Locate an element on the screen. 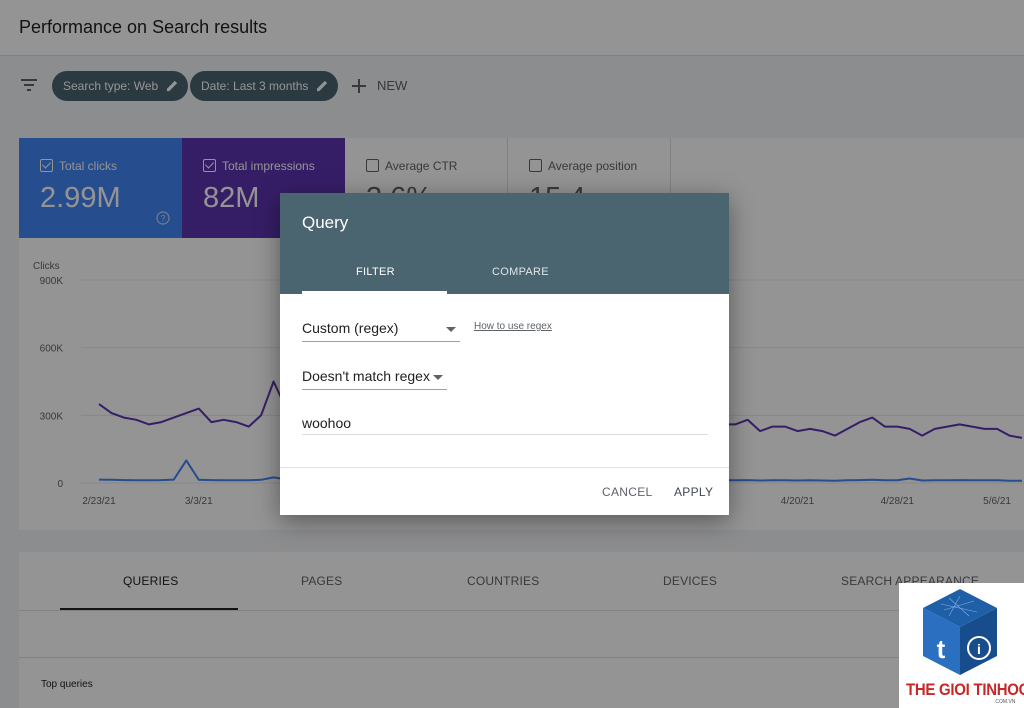  match-type-dropdown: Doesn't match regex is located at coordinates (374, 377).